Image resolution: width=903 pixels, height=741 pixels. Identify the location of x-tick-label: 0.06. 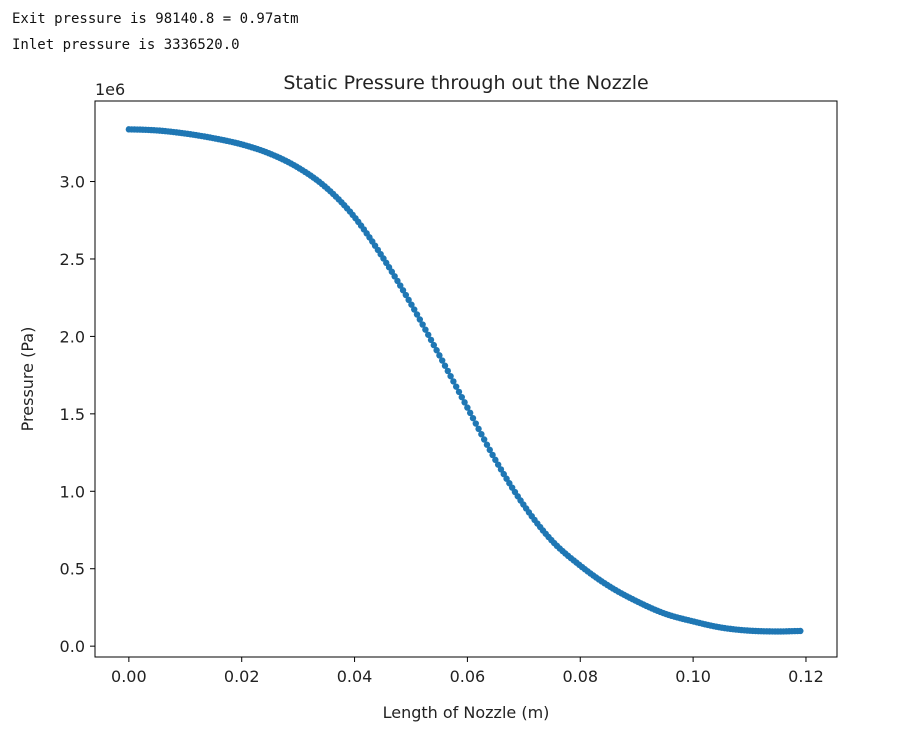
(468, 676).